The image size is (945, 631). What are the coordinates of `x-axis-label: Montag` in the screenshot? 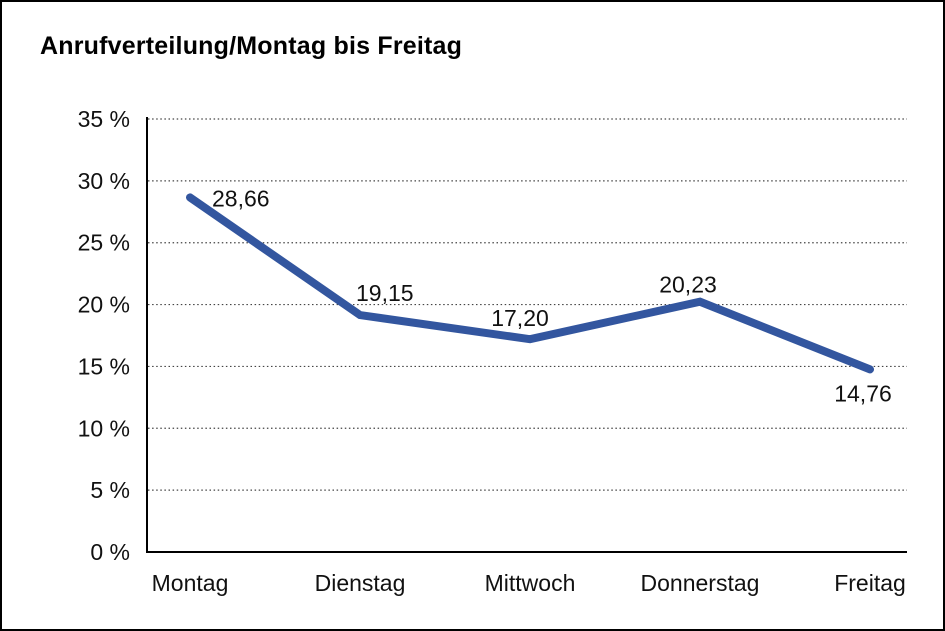 It's located at (190, 583).